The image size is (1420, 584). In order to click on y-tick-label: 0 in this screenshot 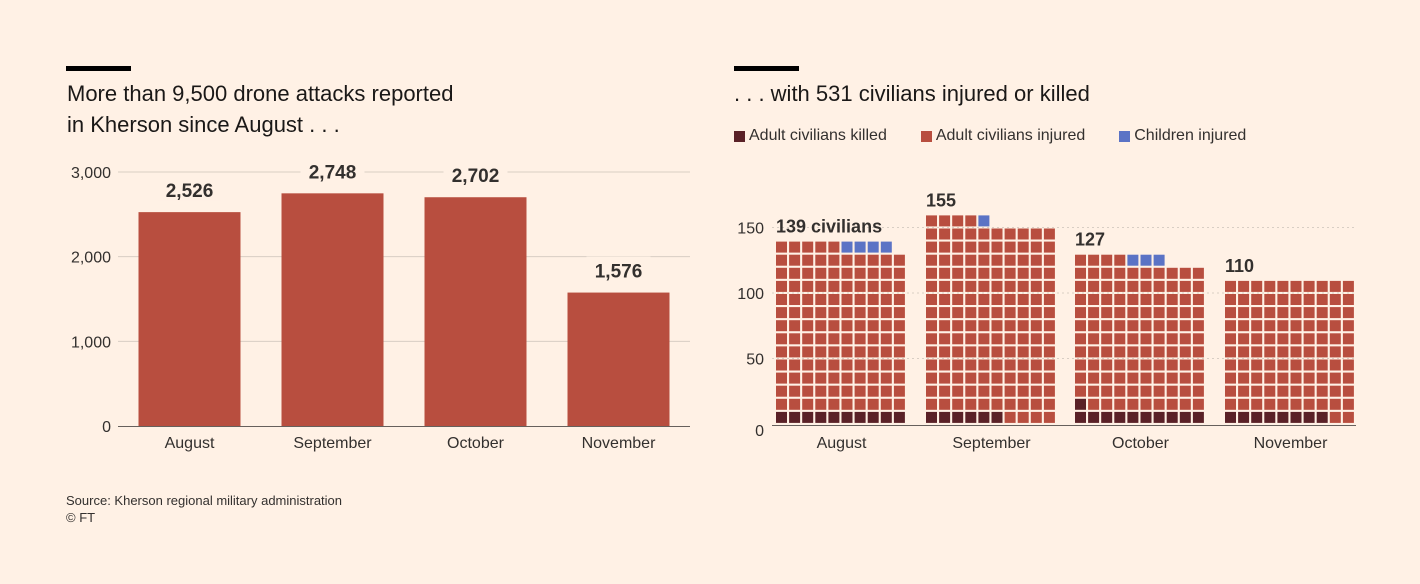, I will do `click(759, 431)`.